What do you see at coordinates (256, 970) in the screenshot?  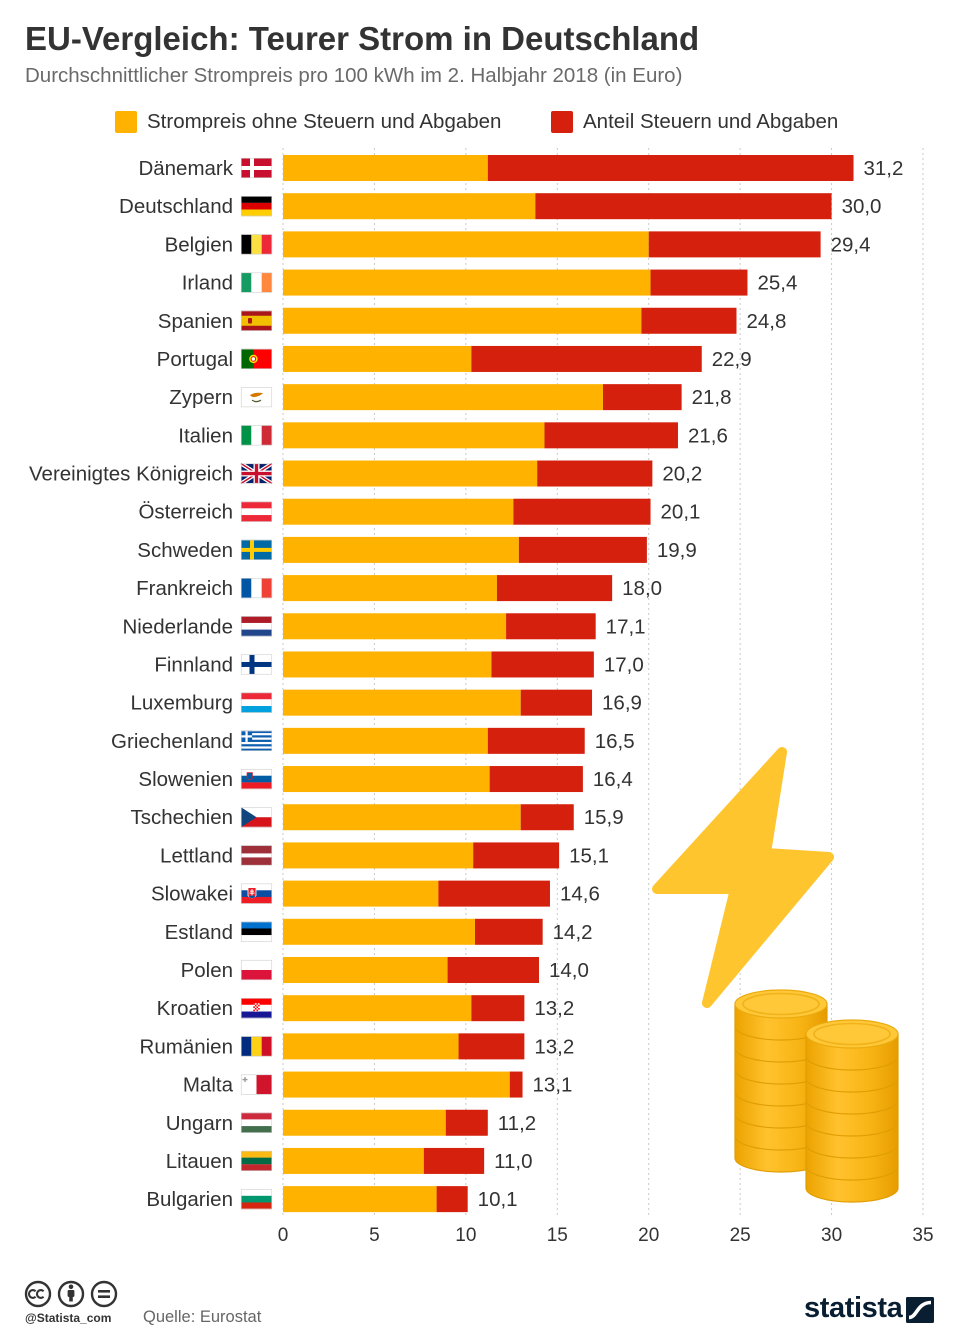 I see `flag-pl-icon` at bounding box center [256, 970].